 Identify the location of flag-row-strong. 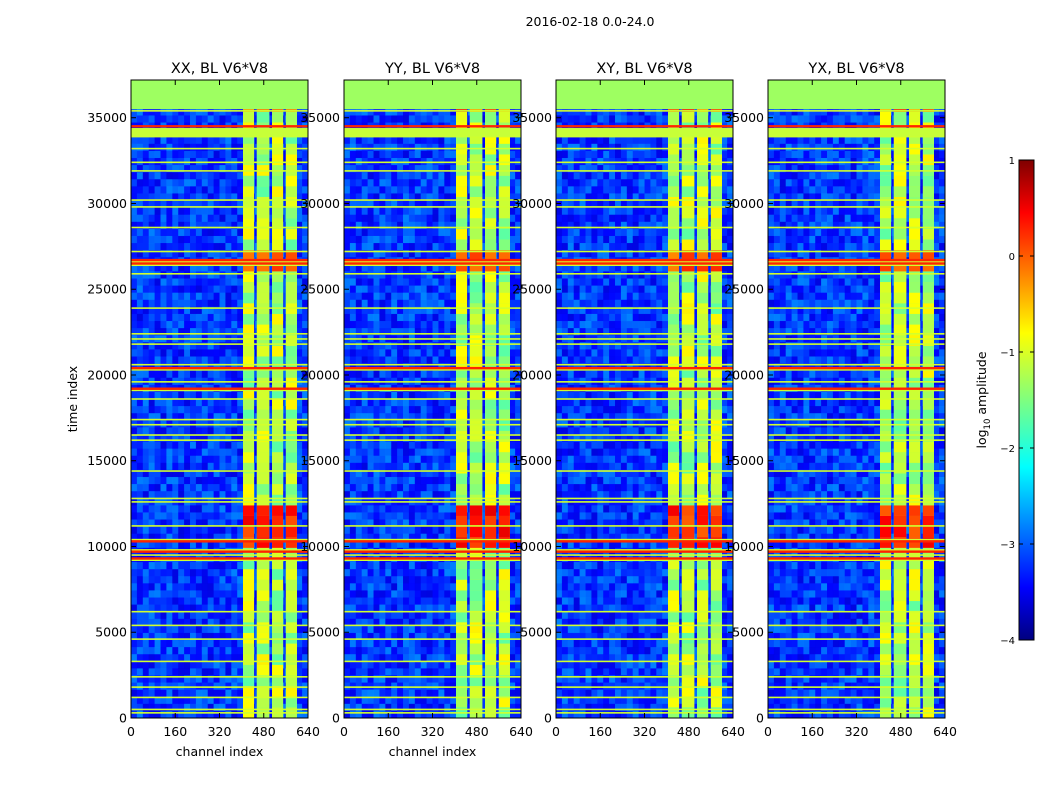
(219, 558).